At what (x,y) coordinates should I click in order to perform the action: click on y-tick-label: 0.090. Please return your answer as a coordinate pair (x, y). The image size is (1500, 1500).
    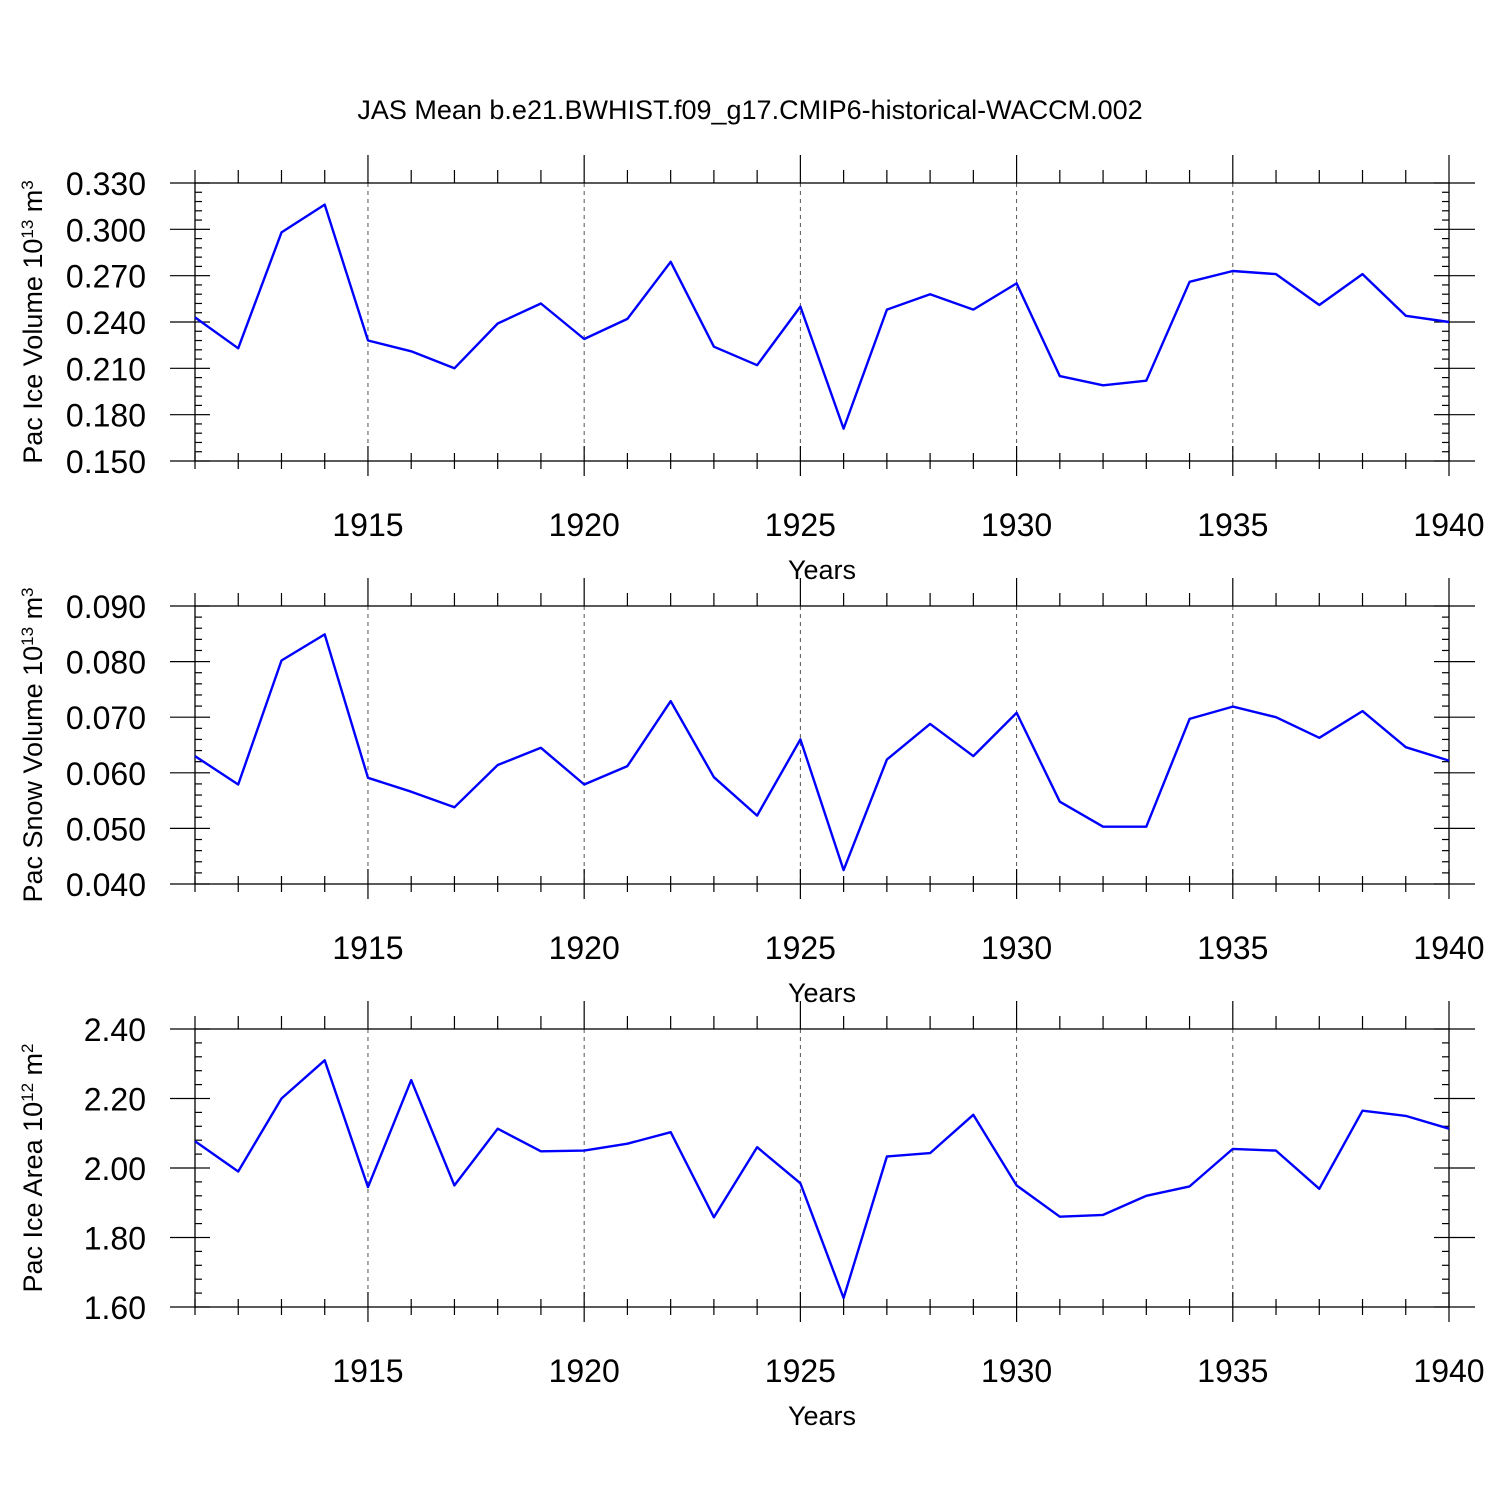
    Looking at the image, I should click on (106, 607).